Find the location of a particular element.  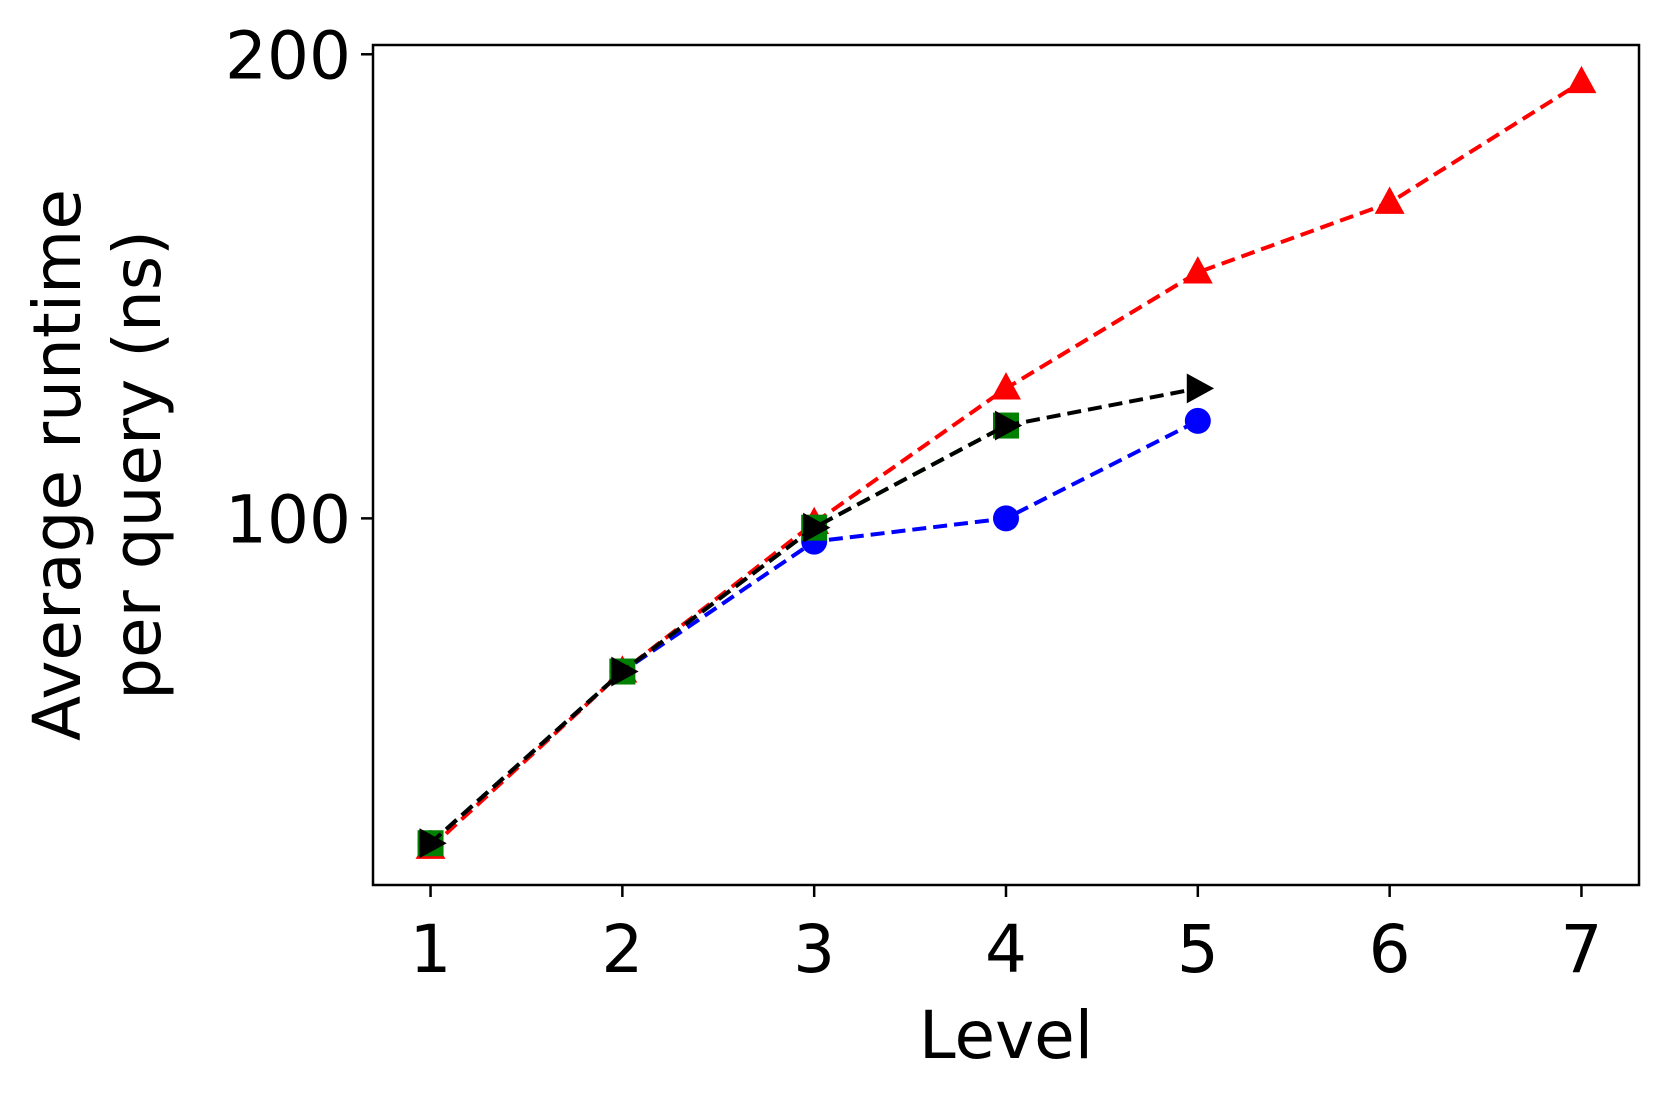

x-axis: 1 2 3 4 5 6 7 is located at coordinates (1006, 936).